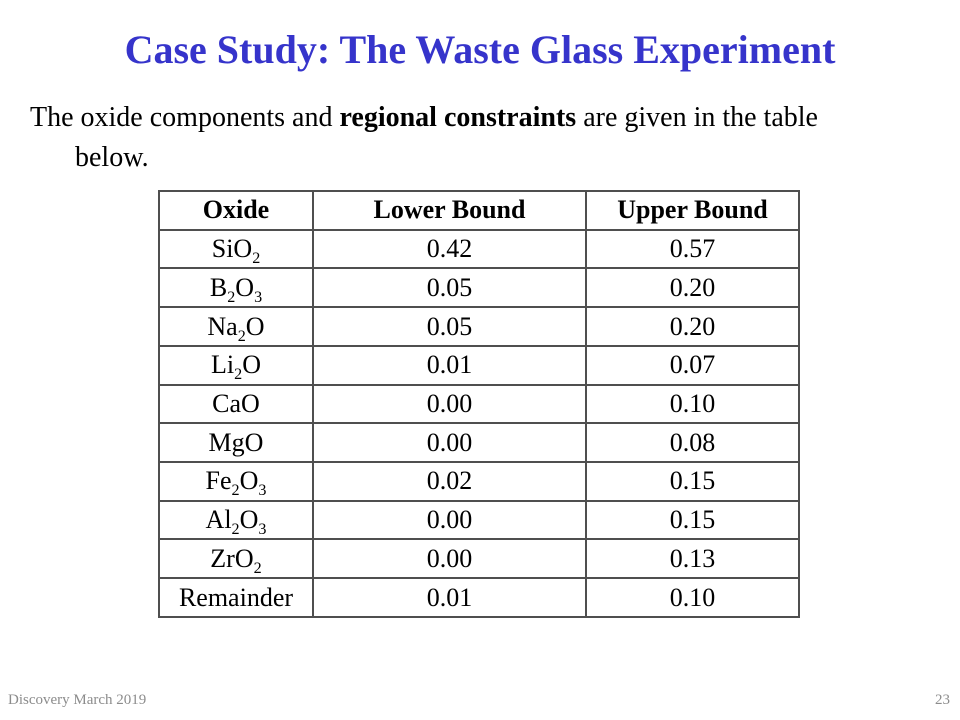  I want to click on footer-text: Discovery March 2019, so click(77, 700).